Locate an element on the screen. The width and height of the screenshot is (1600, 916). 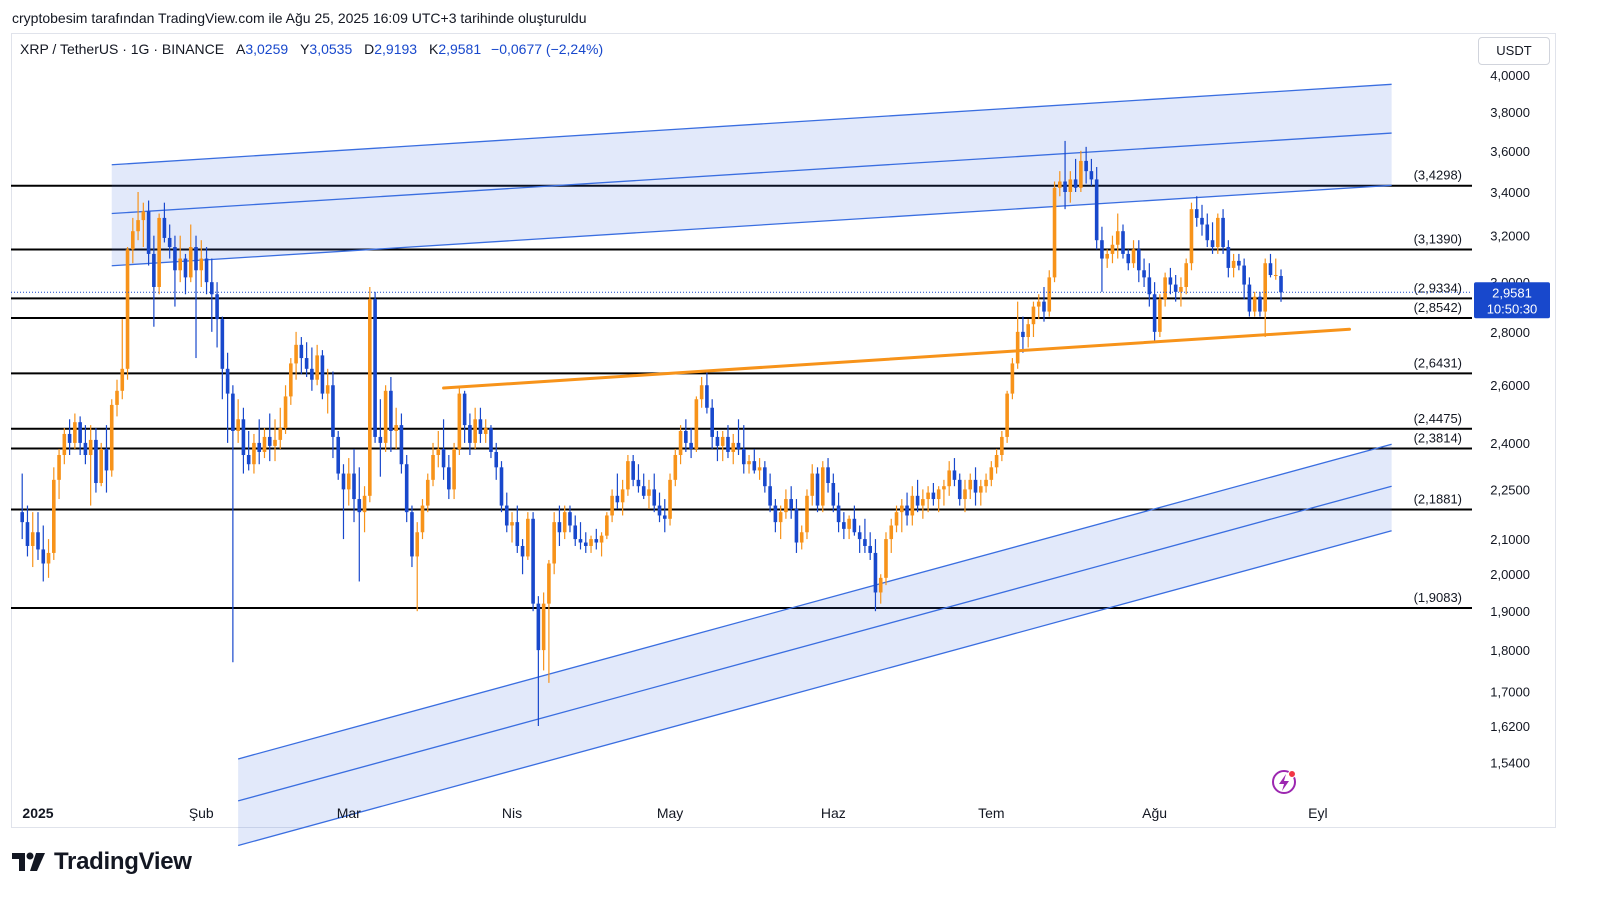
x-tick-label: Mar is located at coordinates (349, 813).